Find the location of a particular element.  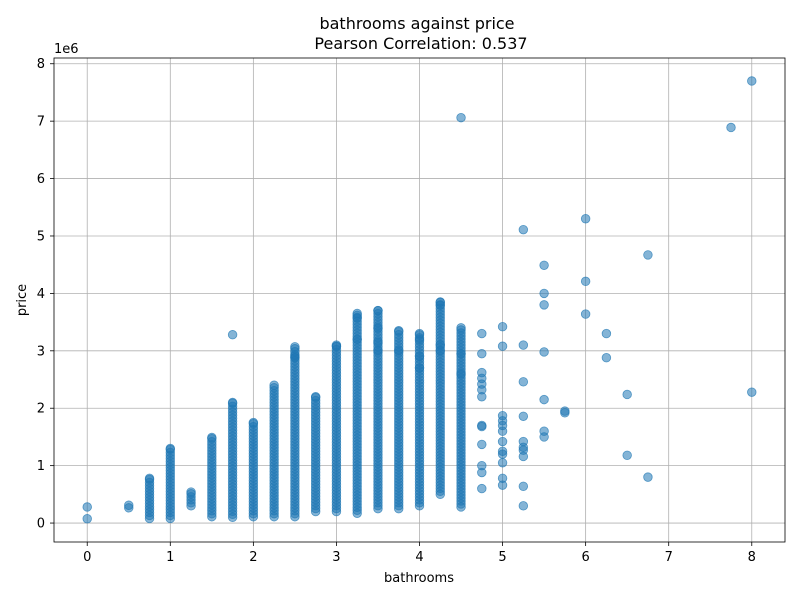

x-tick-label: 2 is located at coordinates (253, 557).